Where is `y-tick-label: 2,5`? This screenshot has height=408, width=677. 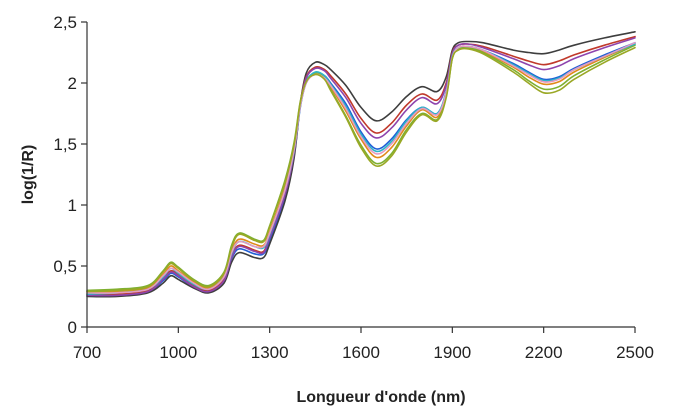
y-tick-label: 2,5 is located at coordinates (65, 22).